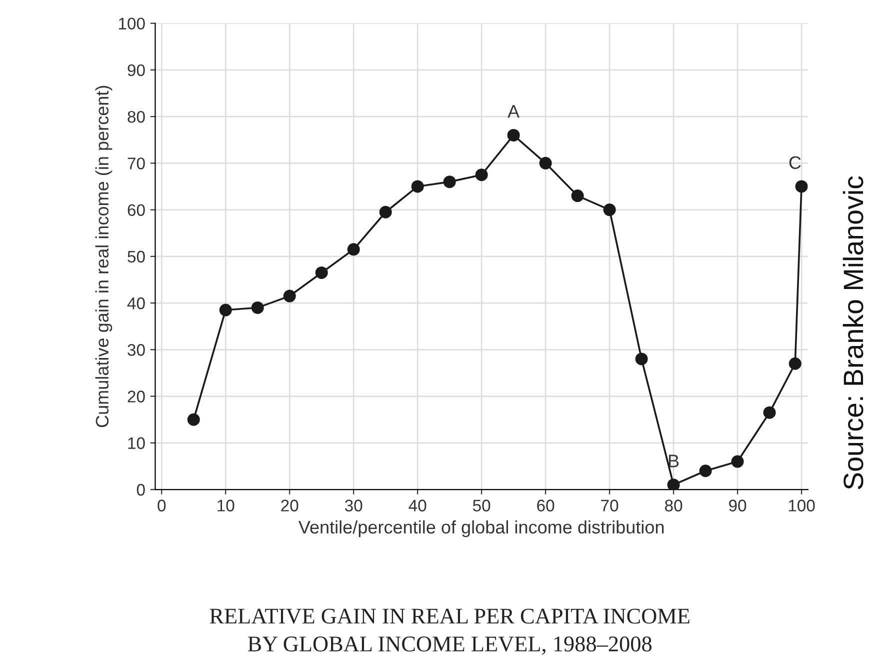  What do you see at coordinates (136, 256) in the screenshot?
I see `y-tick-label: 50` at bounding box center [136, 256].